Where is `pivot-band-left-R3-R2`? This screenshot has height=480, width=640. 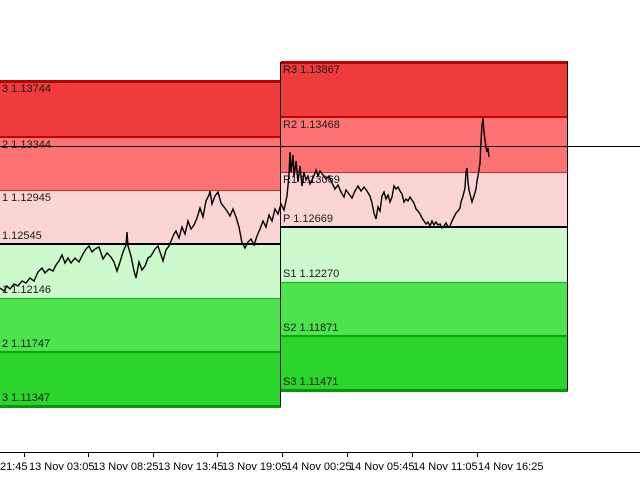
pivot-band-left-R3-R2 is located at coordinates (140, 109).